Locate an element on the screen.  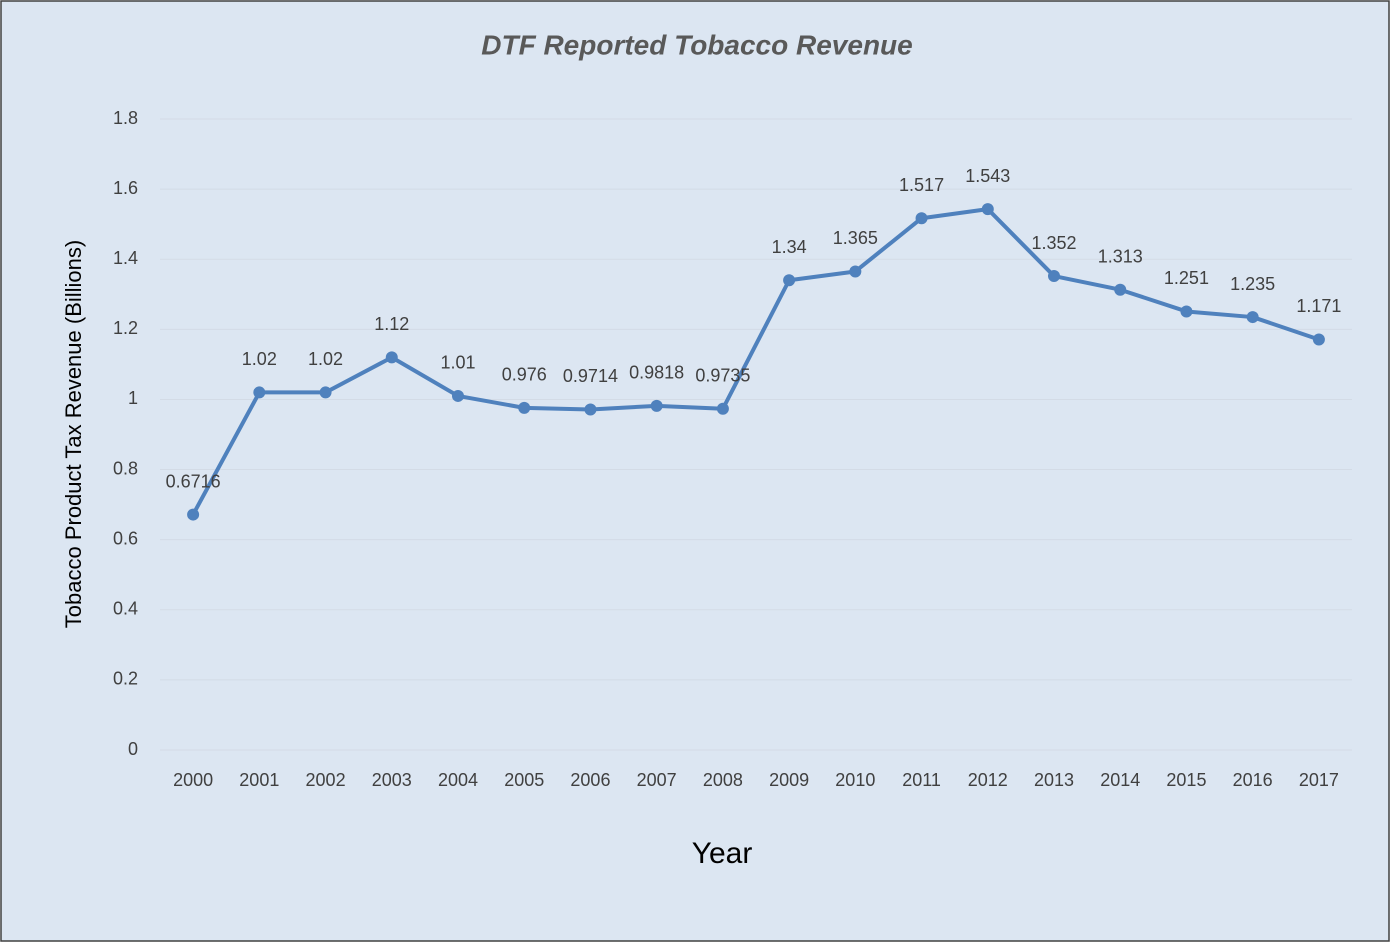
data-label: 0.9714 is located at coordinates (590, 376).